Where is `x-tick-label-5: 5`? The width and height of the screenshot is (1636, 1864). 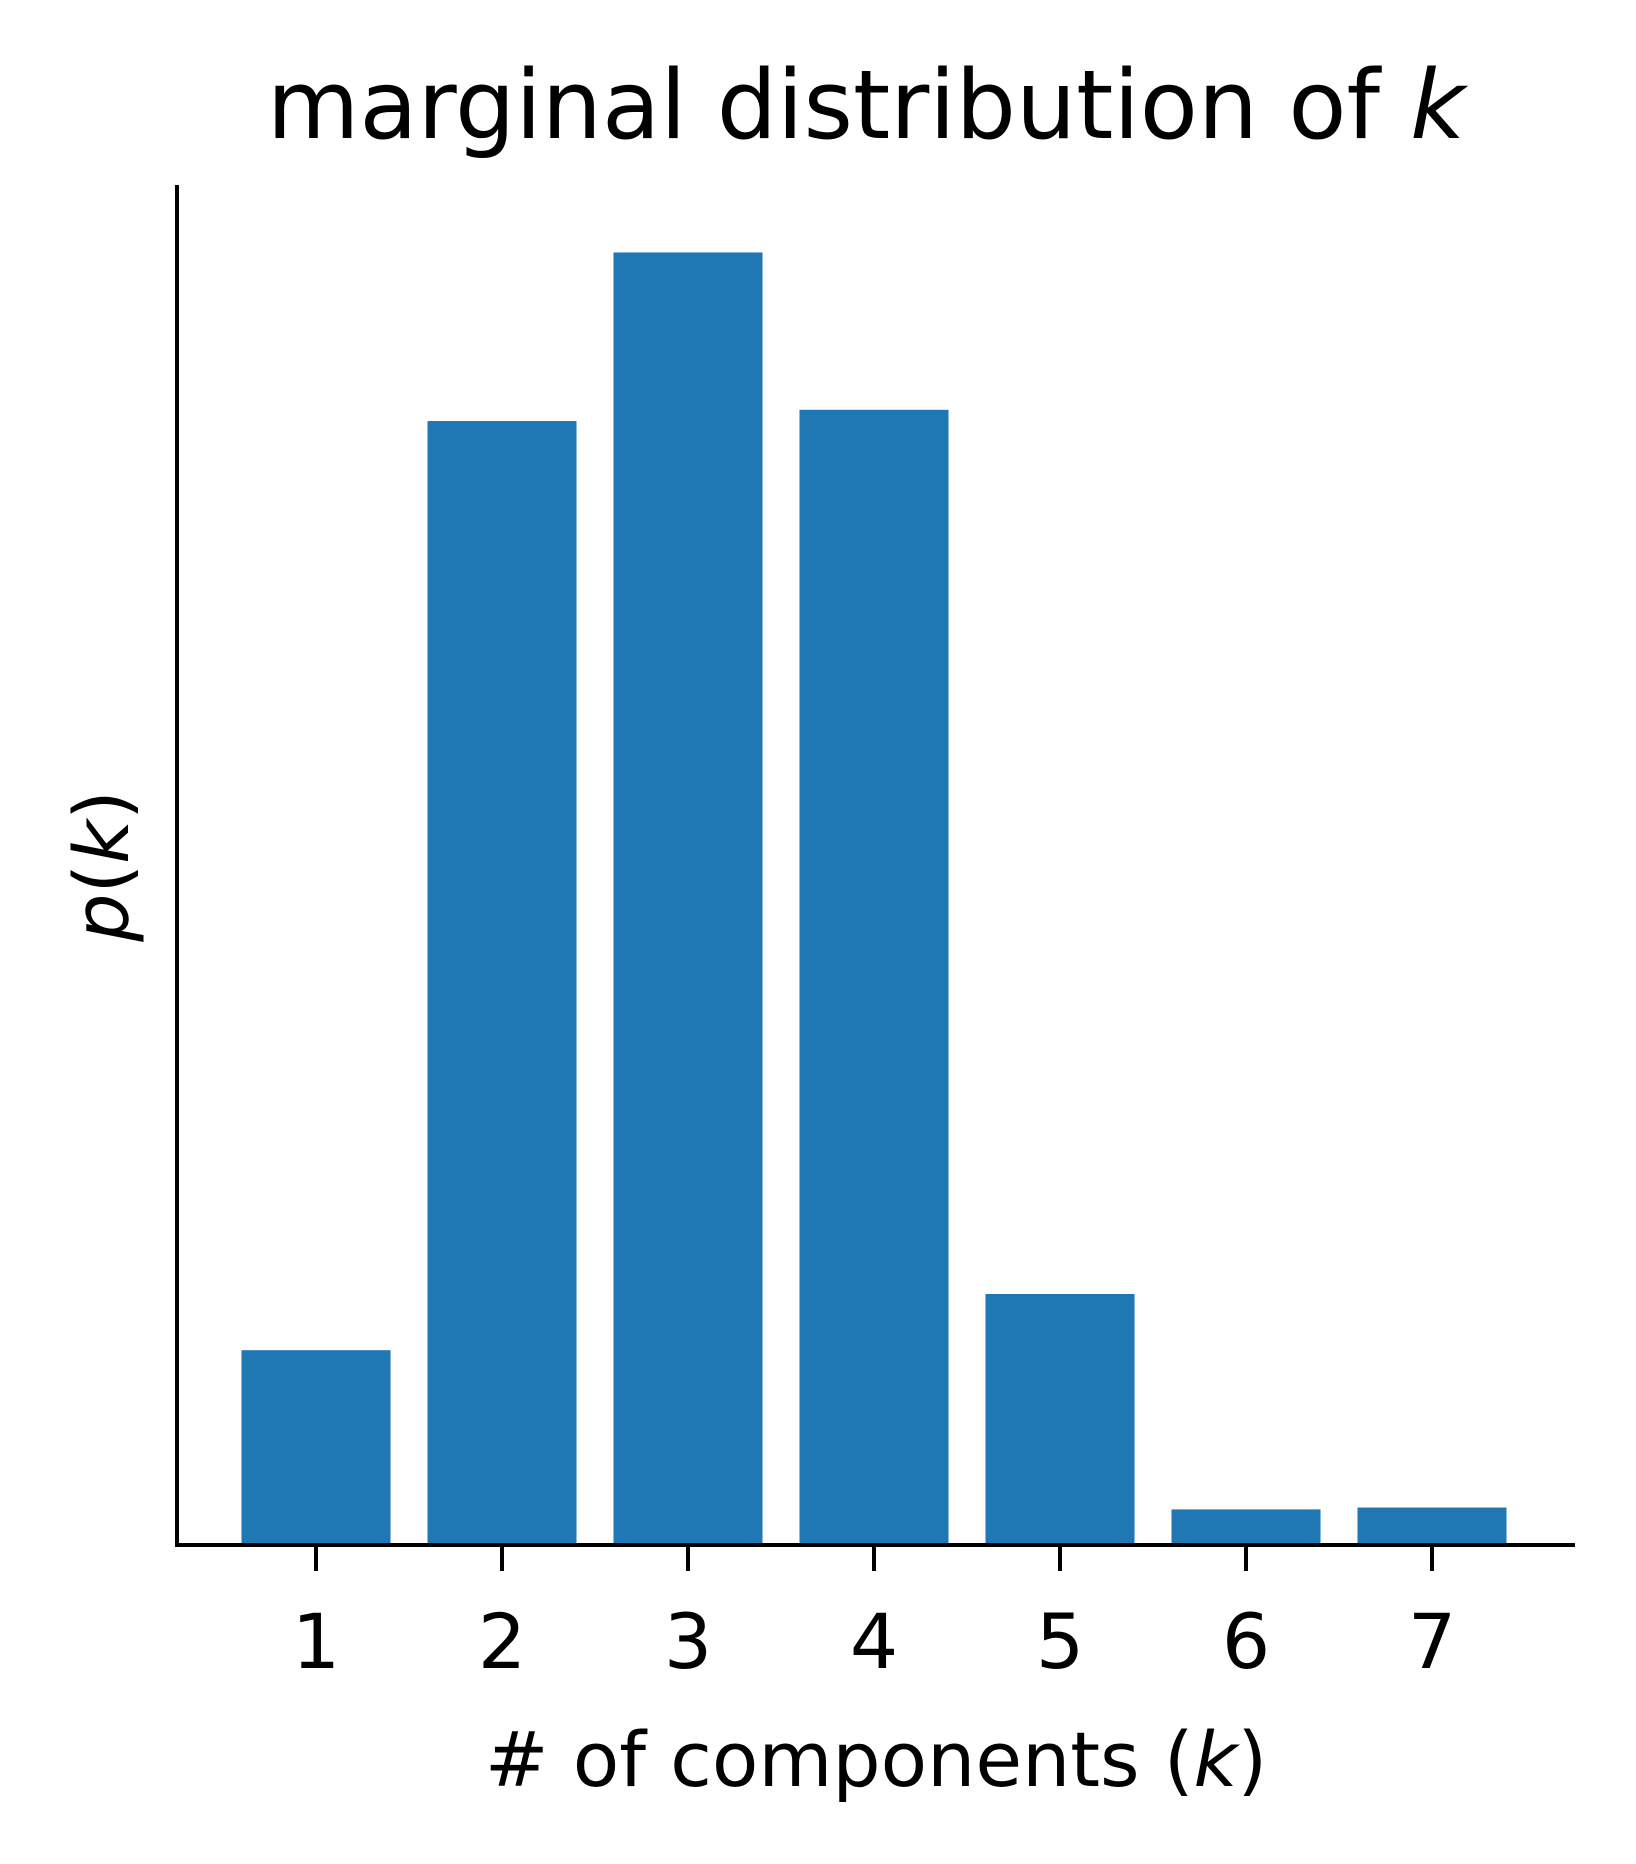
x-tick-label-5: 5 is located at coordinates (1060, 1641).